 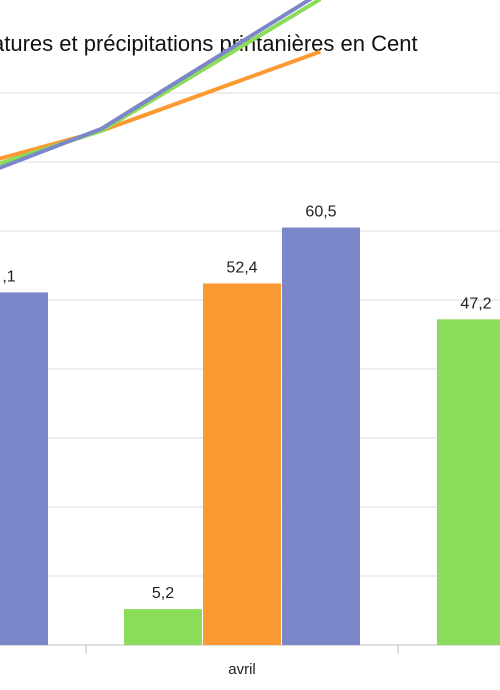 I want to click on data-label: 5,2, so click(x=163, y=593).